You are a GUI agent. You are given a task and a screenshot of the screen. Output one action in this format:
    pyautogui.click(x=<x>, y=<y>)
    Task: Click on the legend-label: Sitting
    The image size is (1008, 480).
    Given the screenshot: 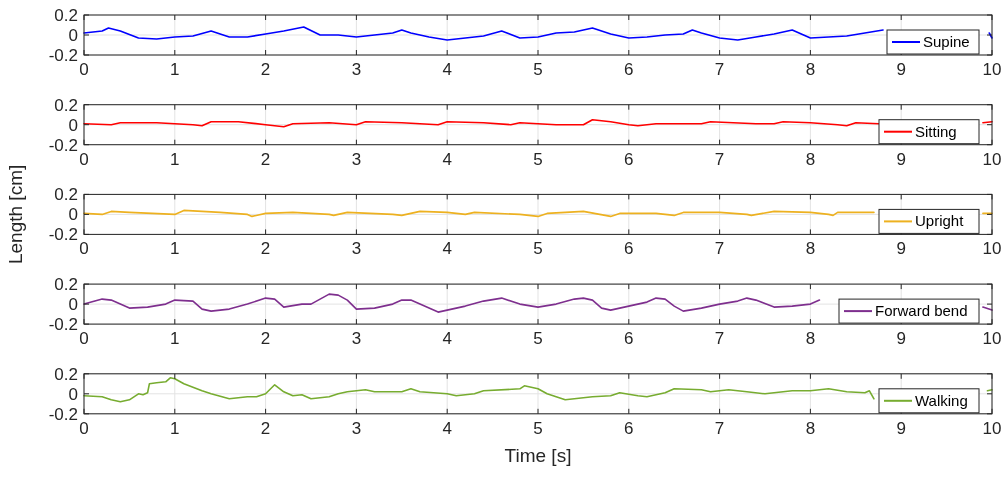 What is the action you would take?
    pyautogui.click(x=936, y=131)
    